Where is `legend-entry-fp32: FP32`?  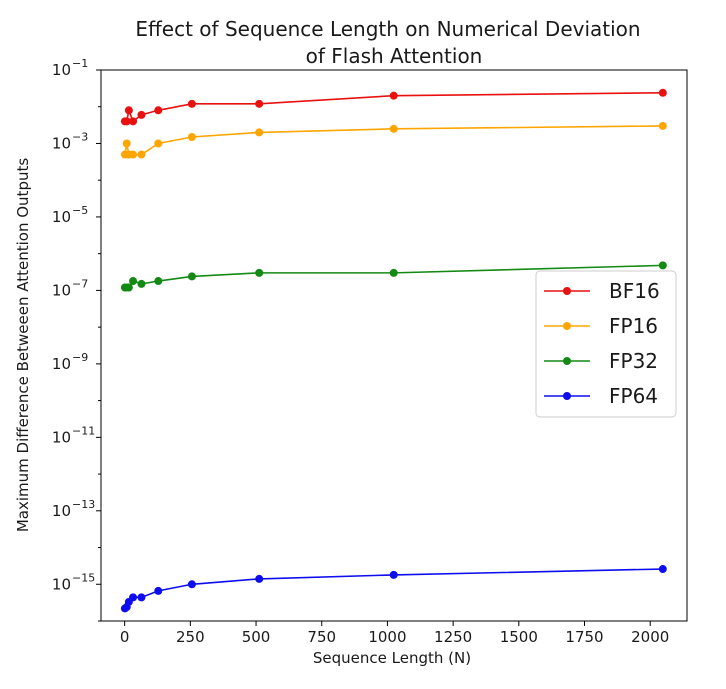
legend-entry-fp32: FP32 is located at coordinates (601, 361).